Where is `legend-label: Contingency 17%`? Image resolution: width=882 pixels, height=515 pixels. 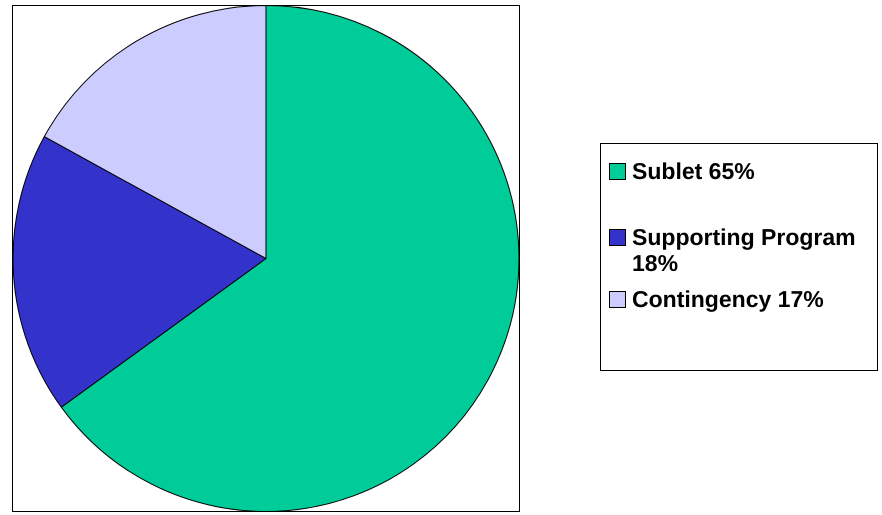 legend-label: Contingency 17% is located at coordinates (728, 299).